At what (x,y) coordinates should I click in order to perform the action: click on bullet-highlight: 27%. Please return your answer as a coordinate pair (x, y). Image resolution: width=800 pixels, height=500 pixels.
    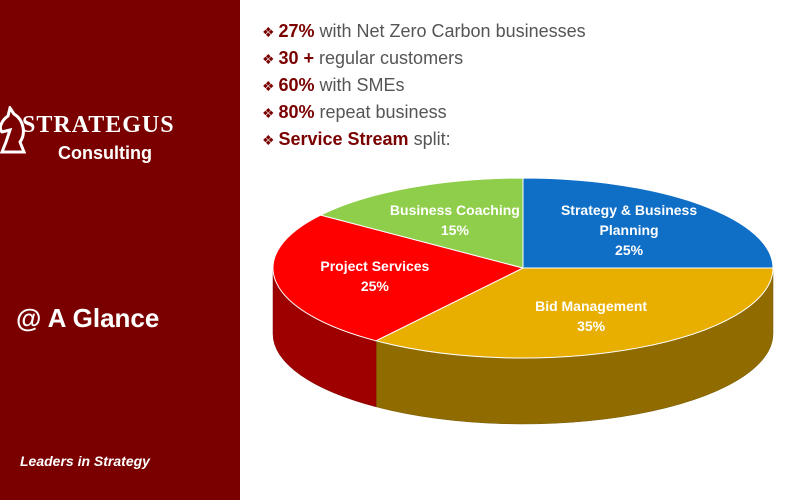
    Looking at the image, I should click on (296, 31).